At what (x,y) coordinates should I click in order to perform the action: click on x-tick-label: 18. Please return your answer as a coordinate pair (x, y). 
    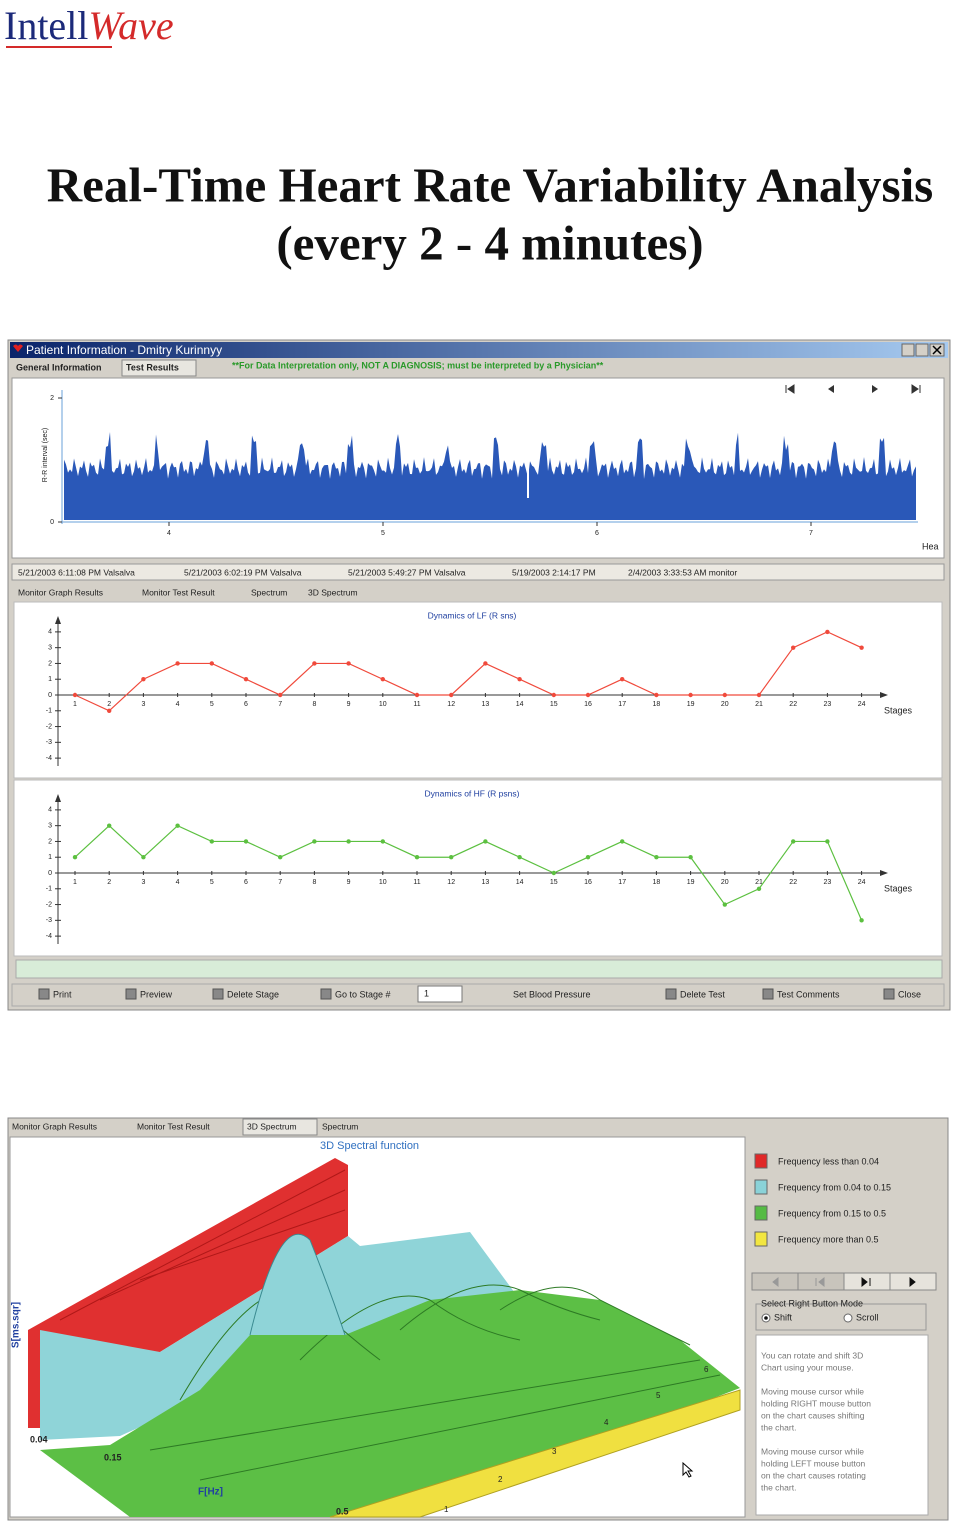
    Looking at the image, I should click on (657, 882).